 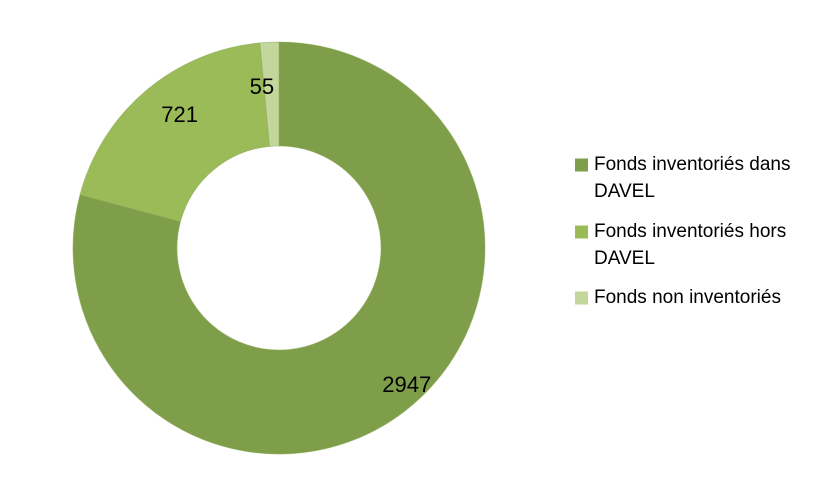 What do you see at coordinates (262, 86) in the screenshot?
I see `data-label-3: 55` at bounding box center [262, 86].